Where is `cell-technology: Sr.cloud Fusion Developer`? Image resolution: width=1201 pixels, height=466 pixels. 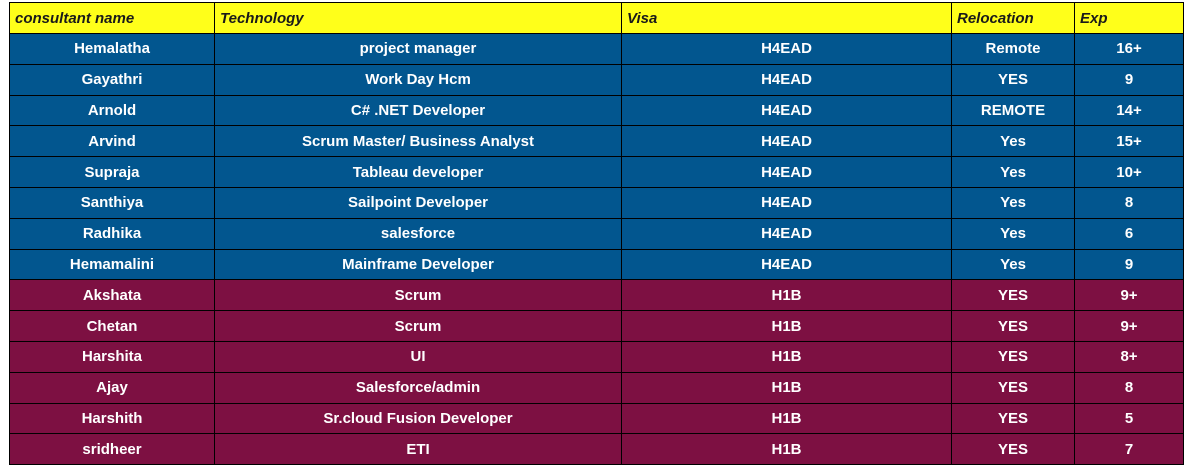
cell-technology: Sr.cloud Fusion Developer is located at coordinates (418, 418).